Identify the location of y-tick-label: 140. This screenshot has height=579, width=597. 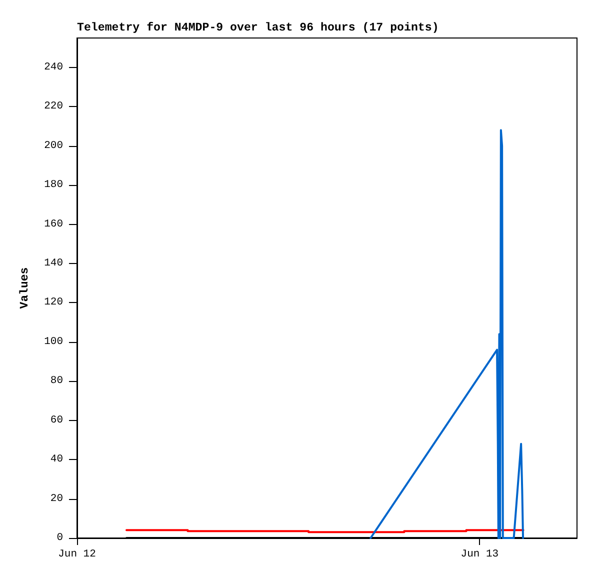
(53, 263).